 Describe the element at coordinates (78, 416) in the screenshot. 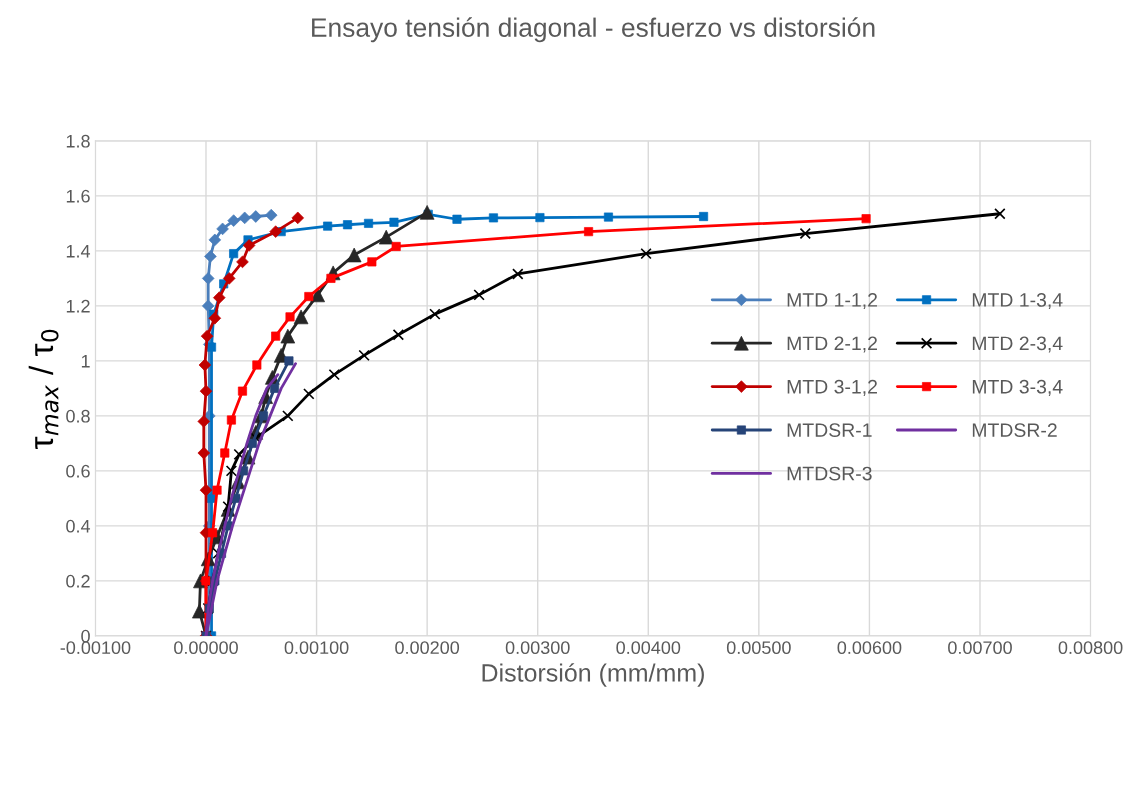

I see `y-tick-label: 0.8` at that location.